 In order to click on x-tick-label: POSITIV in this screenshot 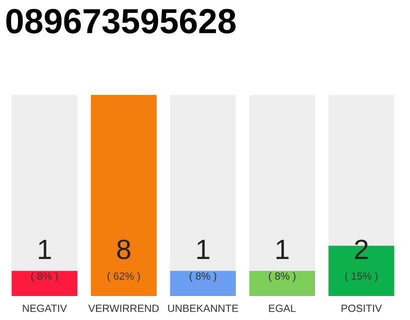, I will do `click(362, 308)`.